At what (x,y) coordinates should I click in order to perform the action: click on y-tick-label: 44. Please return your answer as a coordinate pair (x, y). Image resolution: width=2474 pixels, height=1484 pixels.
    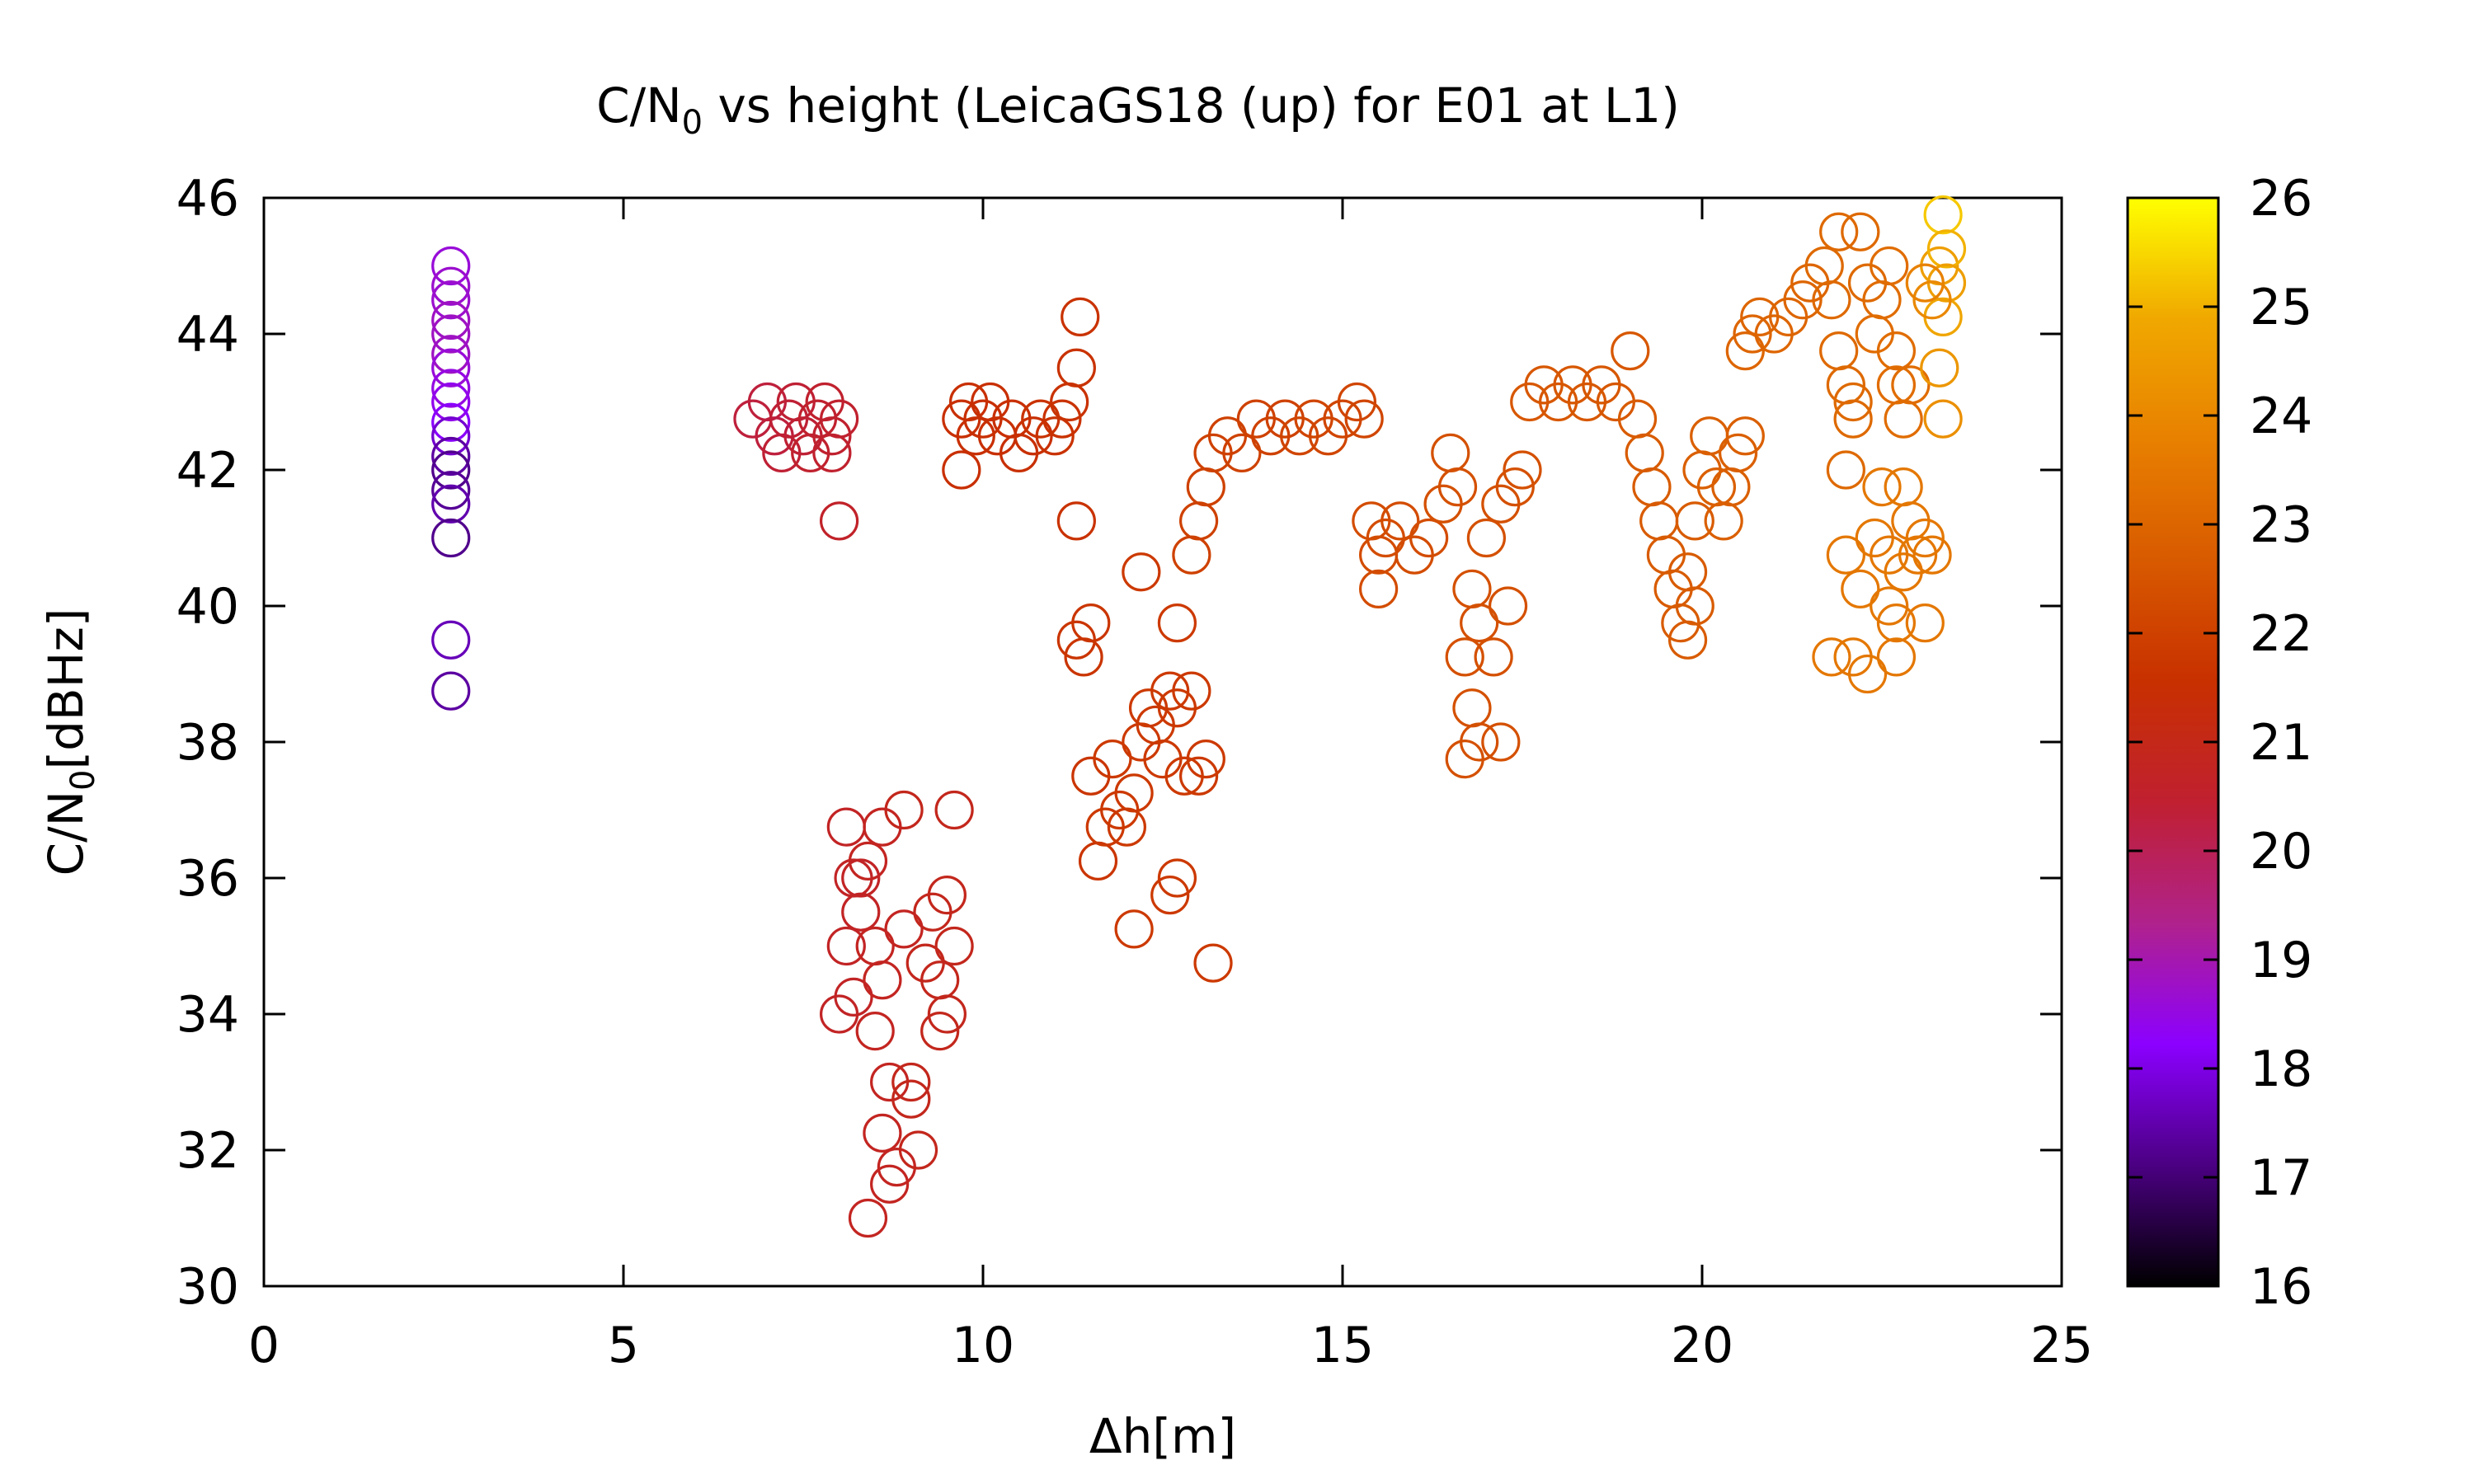
    Looking at the image, I should click on (207, 335).